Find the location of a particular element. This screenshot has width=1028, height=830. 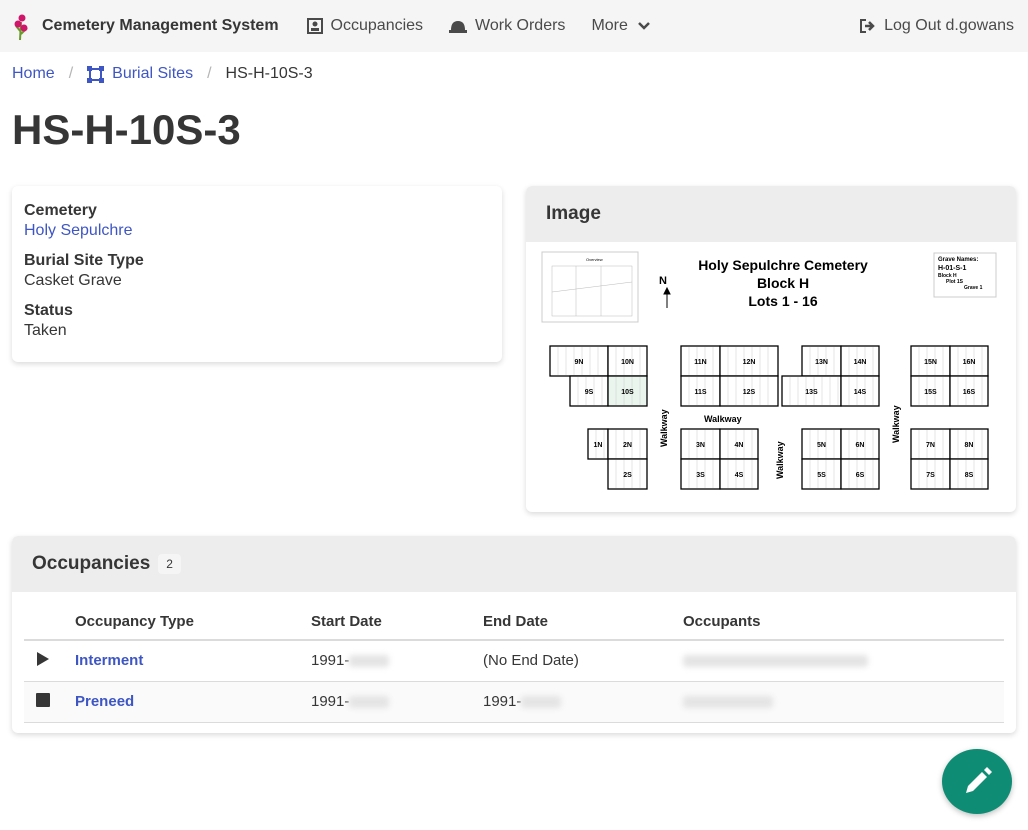

lot-15s is located at coordinates (930, 391).